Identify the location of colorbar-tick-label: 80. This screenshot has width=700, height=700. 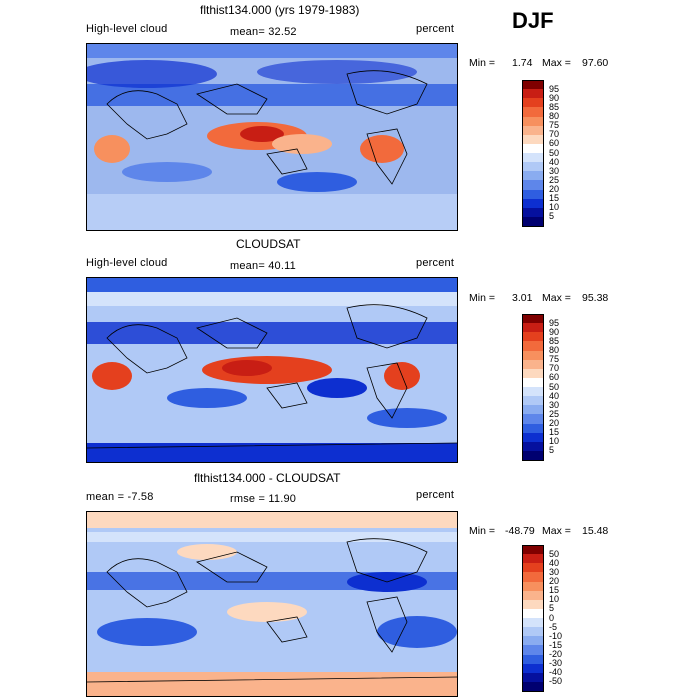
(554, 116).